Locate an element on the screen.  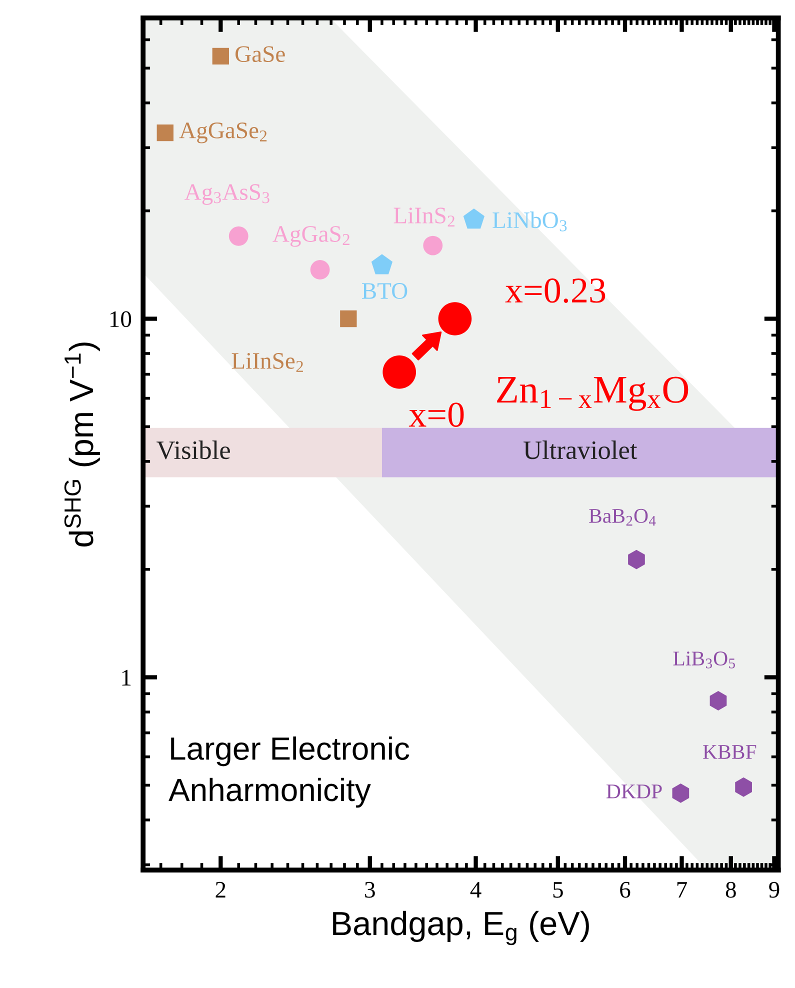
series-label: LiInSe$_{2}$ is located at coordinates (267, 362).